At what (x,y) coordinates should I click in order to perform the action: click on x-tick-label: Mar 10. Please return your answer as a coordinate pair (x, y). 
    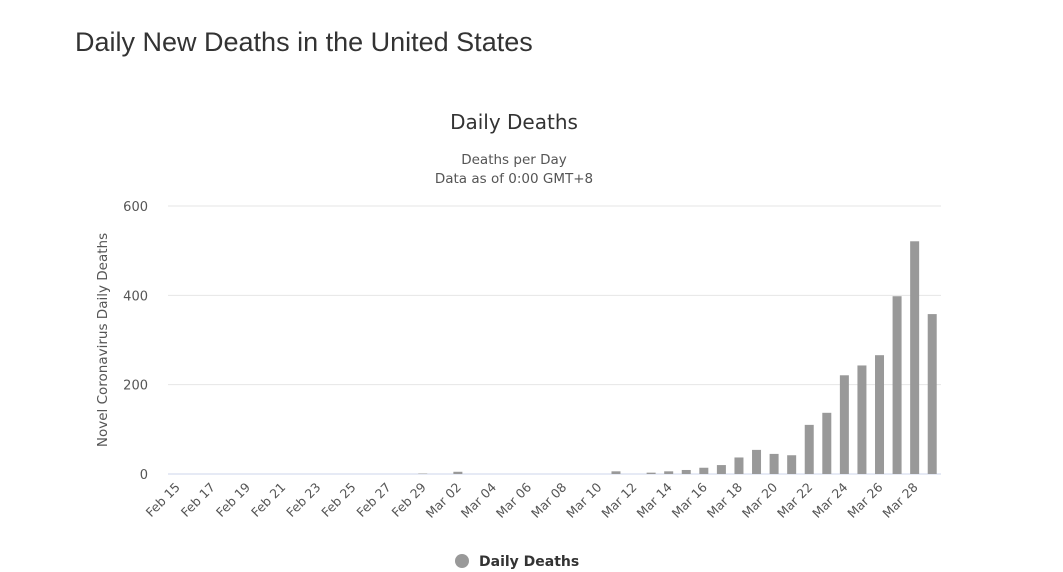
    Looking at the image, I should click on (583, 499).